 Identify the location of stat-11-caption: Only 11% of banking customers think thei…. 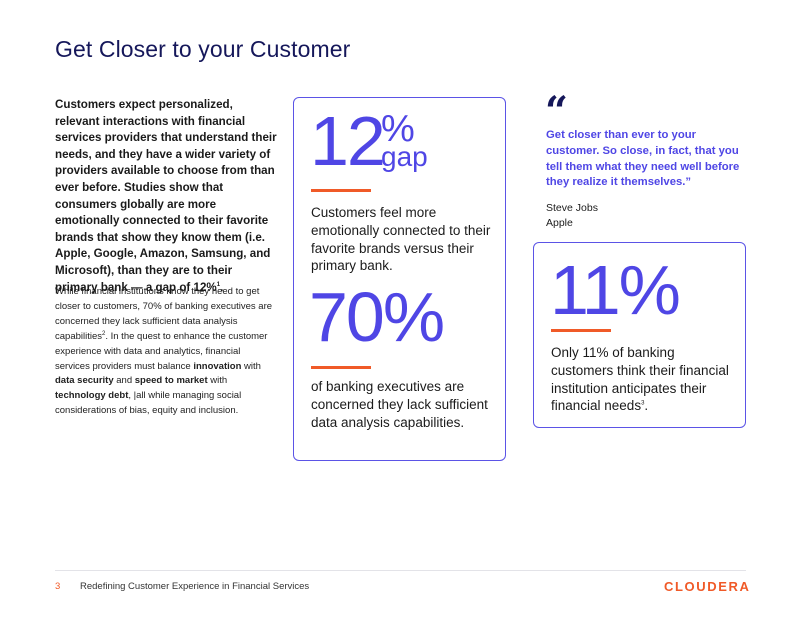
(643, 379).